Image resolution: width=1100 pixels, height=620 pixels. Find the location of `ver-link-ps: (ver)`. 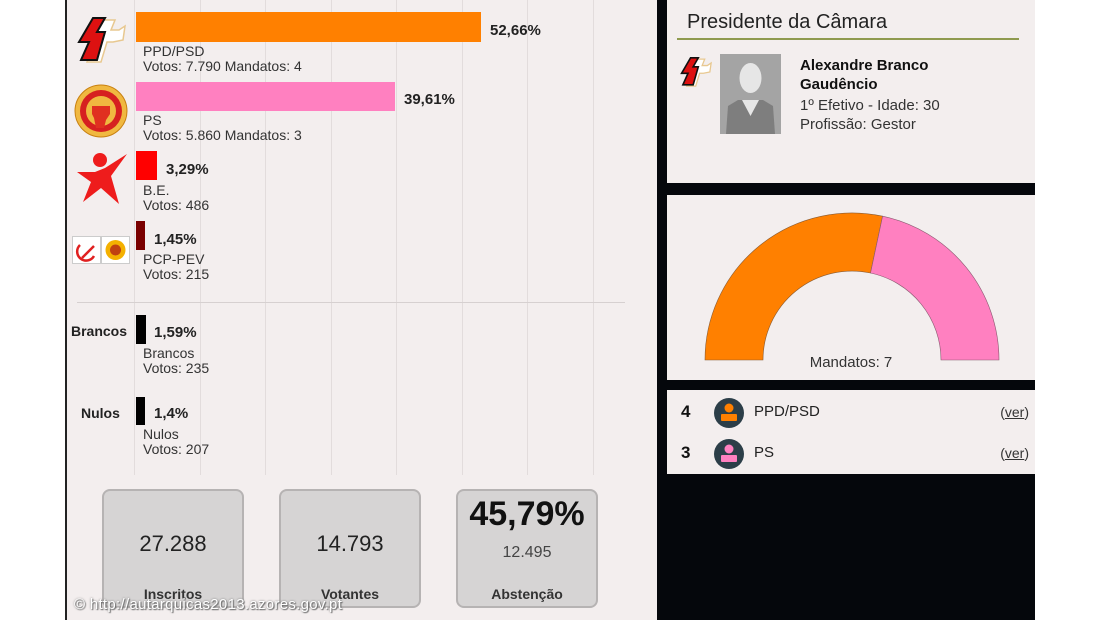

ver-link-ps: (ver) is located at coordinates (1014, 453).